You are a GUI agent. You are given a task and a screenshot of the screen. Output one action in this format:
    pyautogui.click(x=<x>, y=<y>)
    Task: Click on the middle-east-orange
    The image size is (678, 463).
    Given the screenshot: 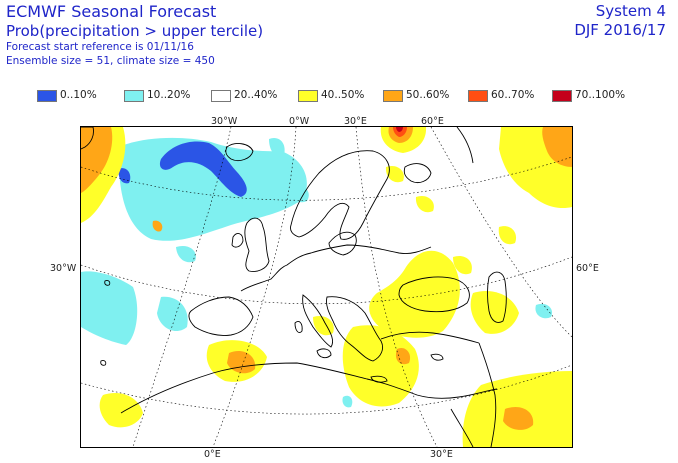 What is the action you would take?
    pyautogui.click(x=518, y=418)
    